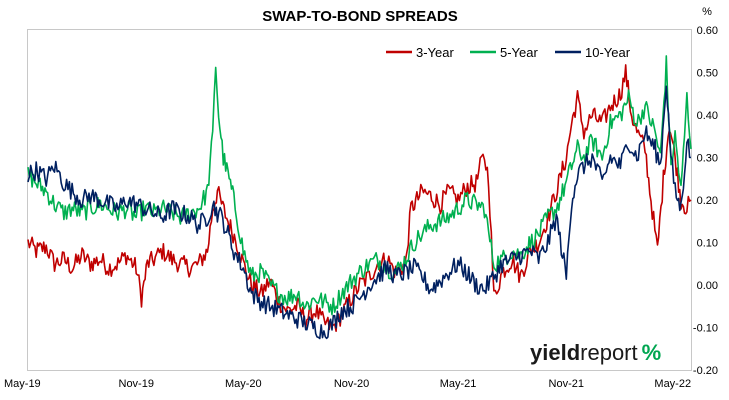  Describe the element at coordinates (705, 329) in the screenshot. I see `y-tick-label: -0.10` at that location.